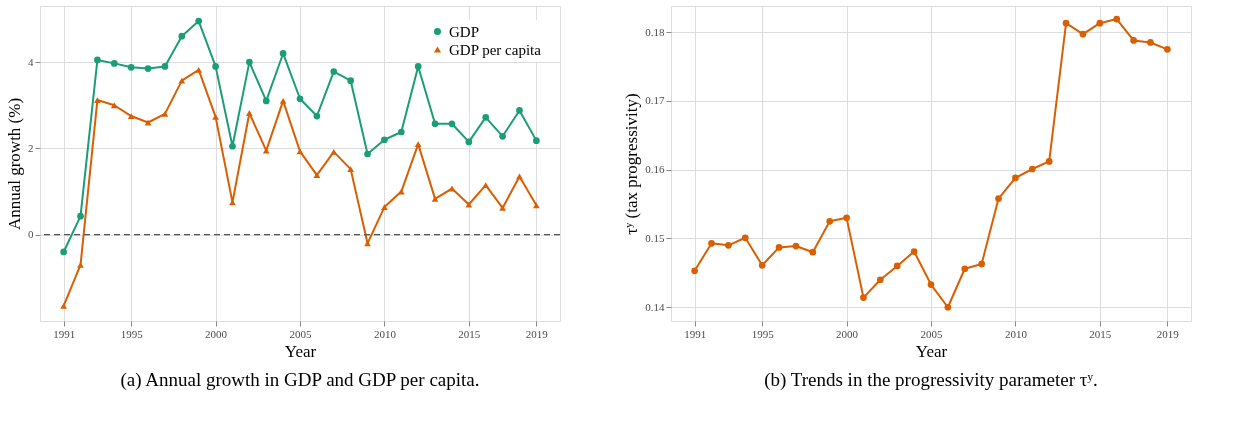 Image resolution: width=1250 pixels, height=425 pixels. I want to click on y-tick-label: 0.15, so click(655, 237).